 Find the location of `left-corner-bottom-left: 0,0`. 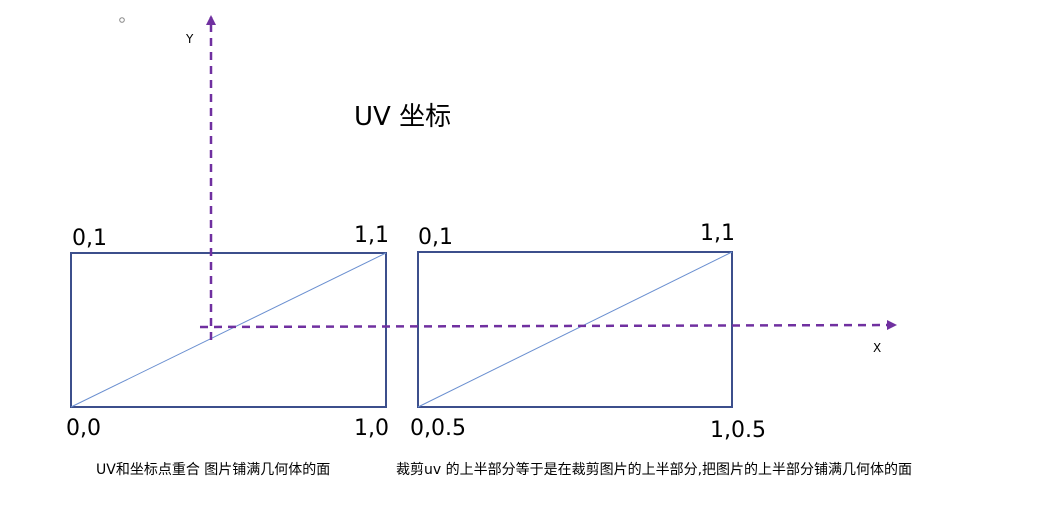

left-corner-bottom-left: 0,0 is located at coordinates (83, 428).